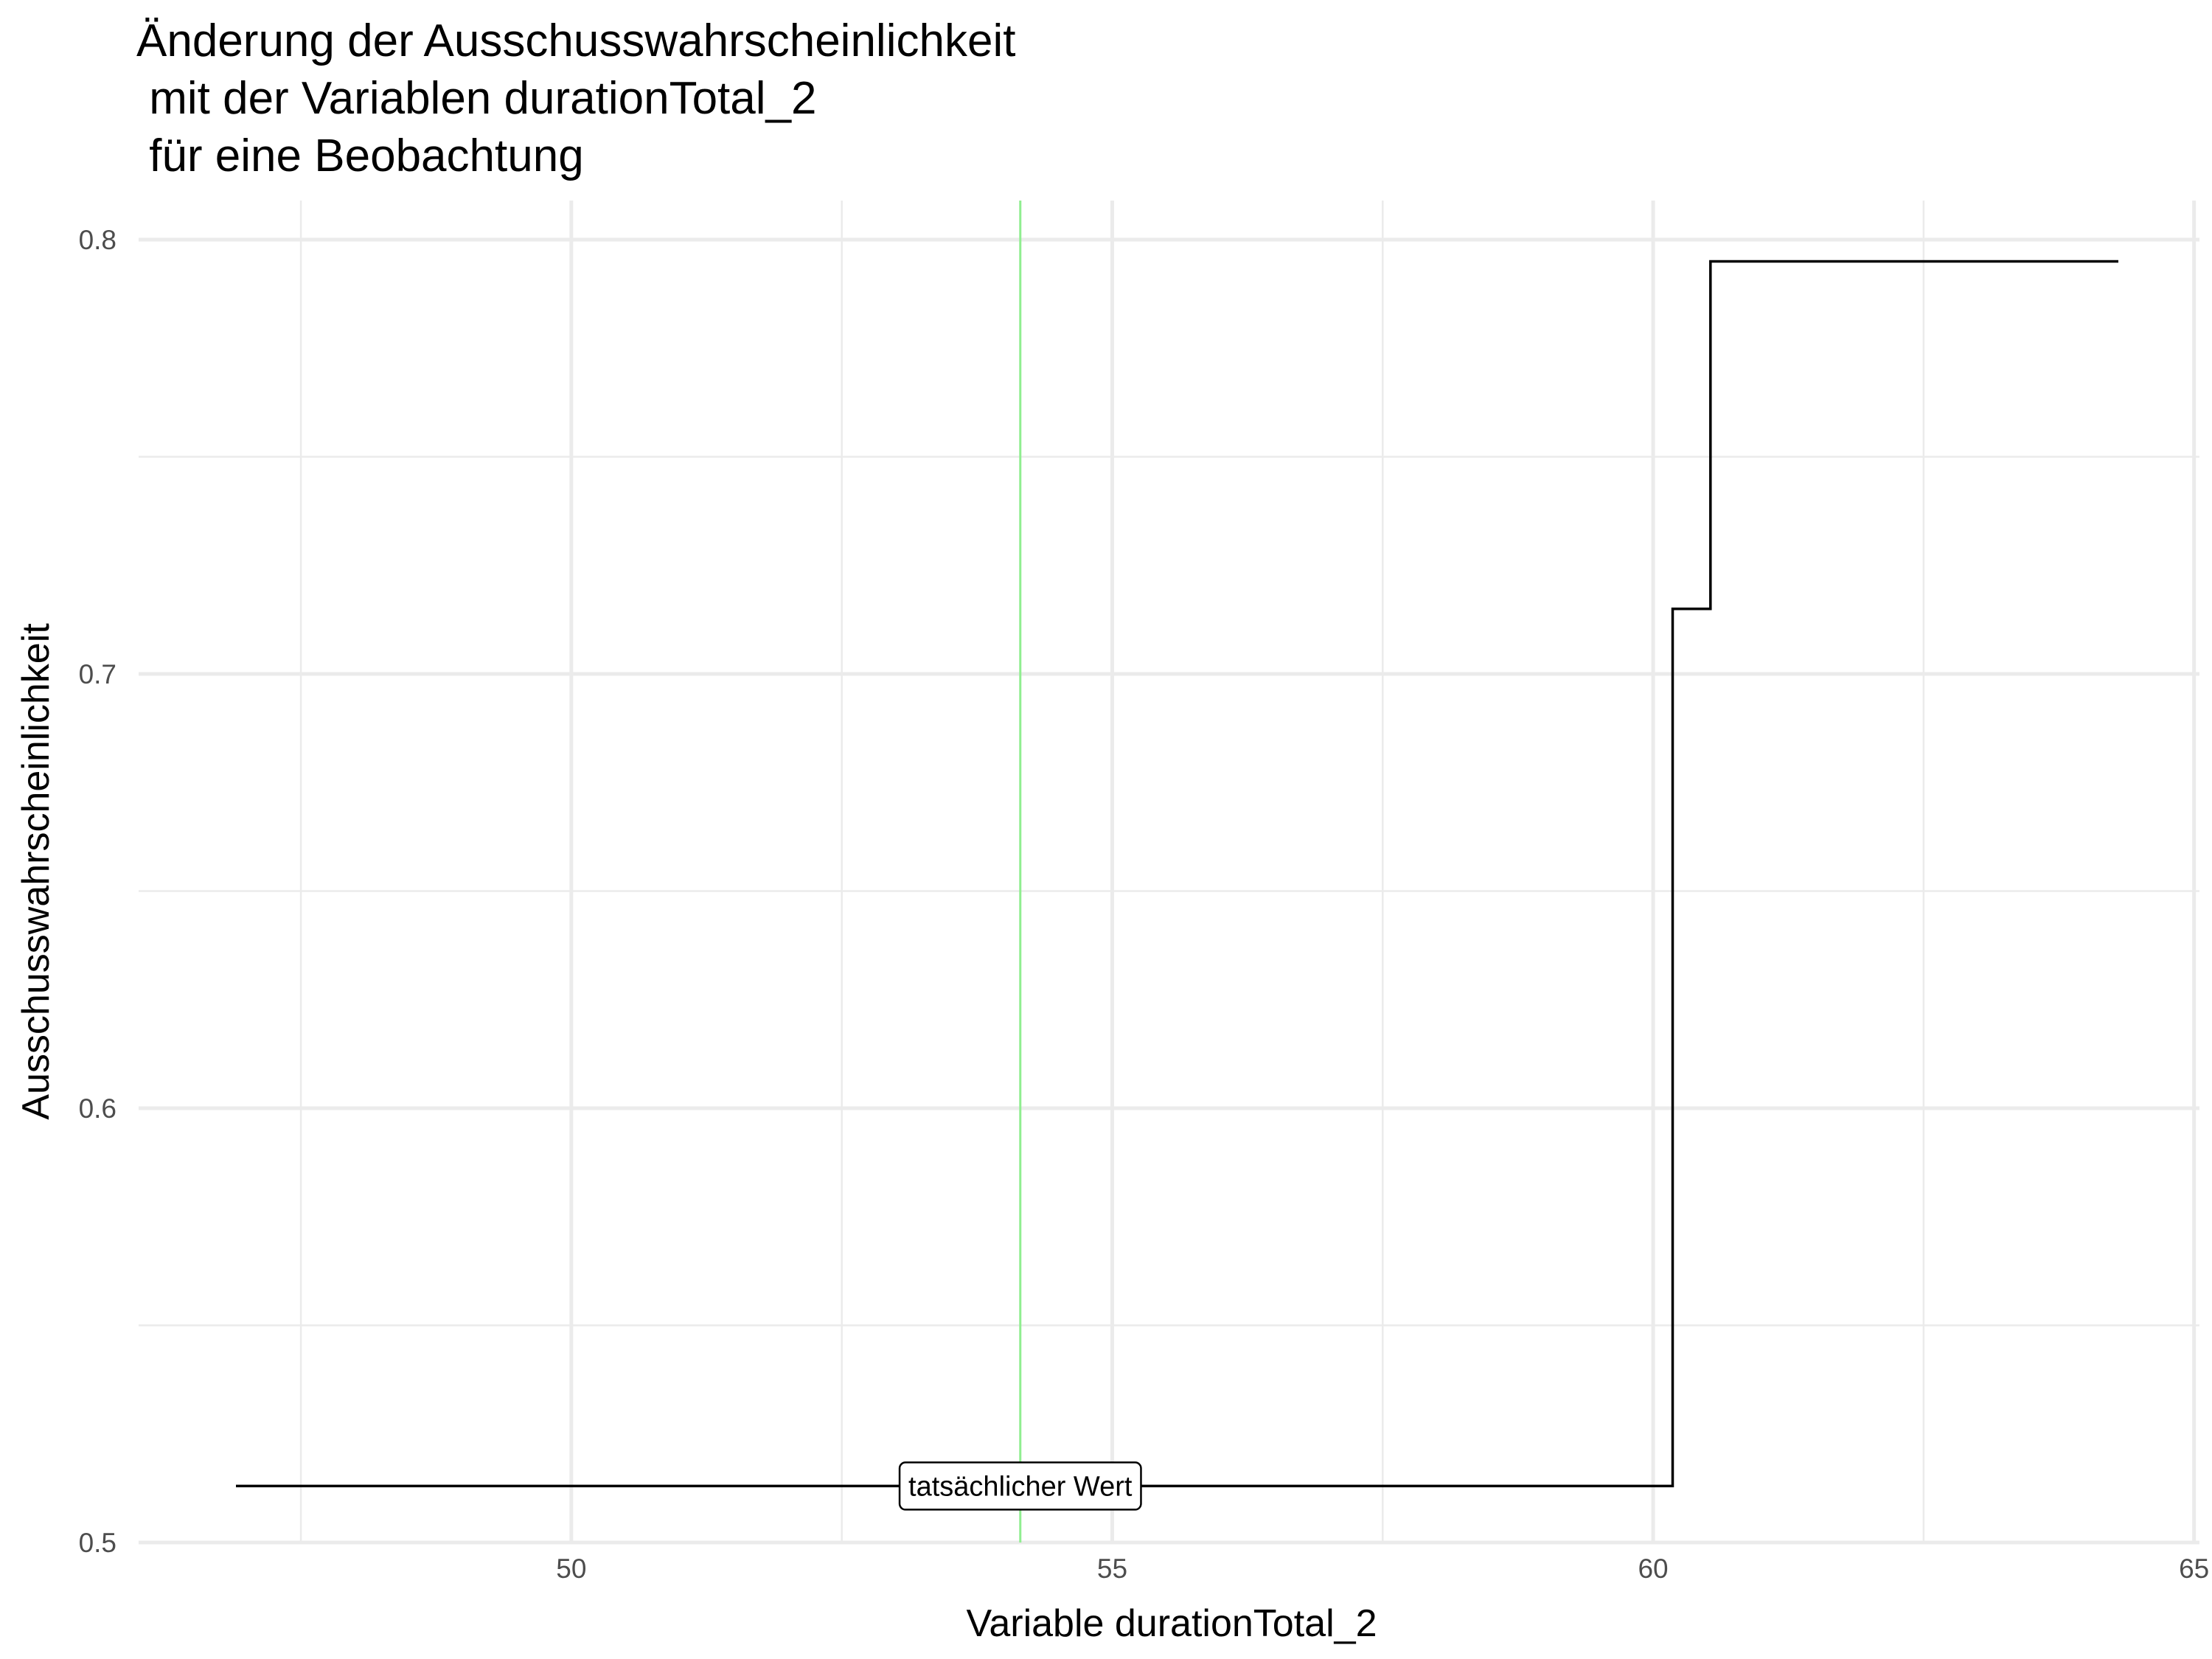 Image resolution: width=2212 pixels, height=1659 pixels. Describe the element at coordinates (571, 1569) in the screenshot. I see `x-tick-label-0: 50` at that location.